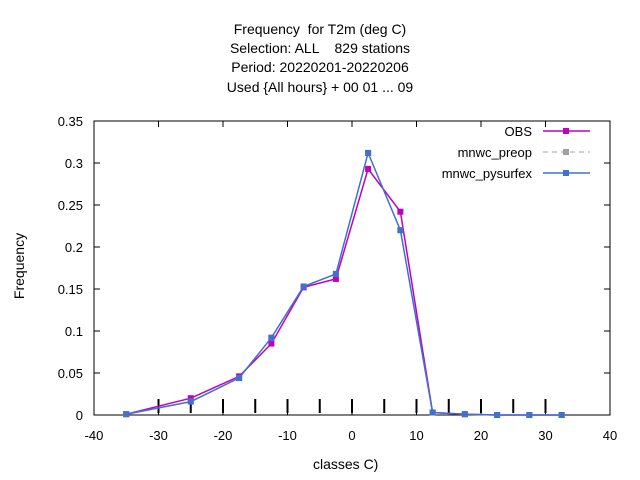 This screenshot has height=480, width=640. Describe the element at coordinates (320, 87) in the screenshot. I see `chart-title-line-4: Used {All hours} + 00 01 ... 09` at that location.